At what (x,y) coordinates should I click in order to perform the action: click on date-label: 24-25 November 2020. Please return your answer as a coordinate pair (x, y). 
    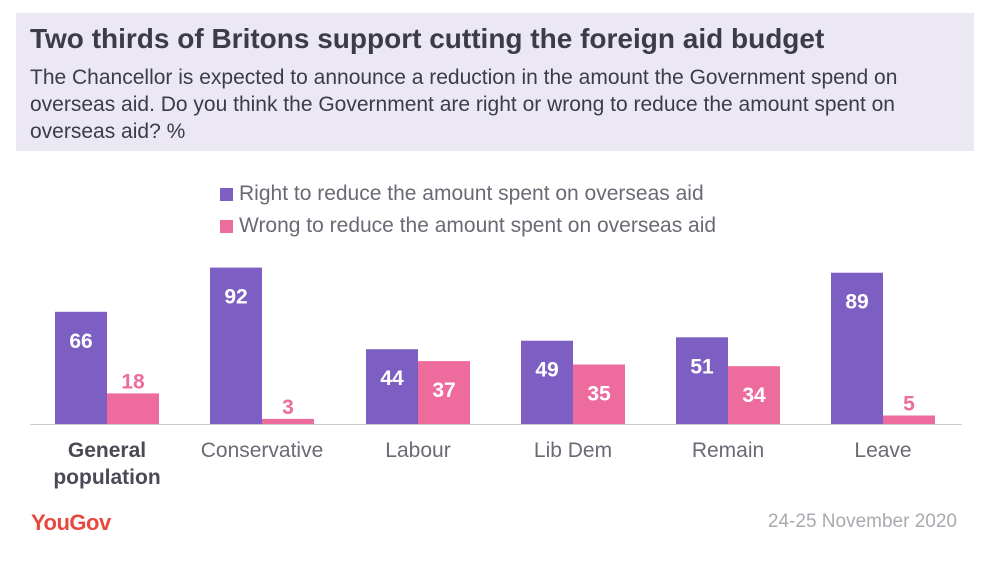
    Looking at the image, I should click on (862, 521).